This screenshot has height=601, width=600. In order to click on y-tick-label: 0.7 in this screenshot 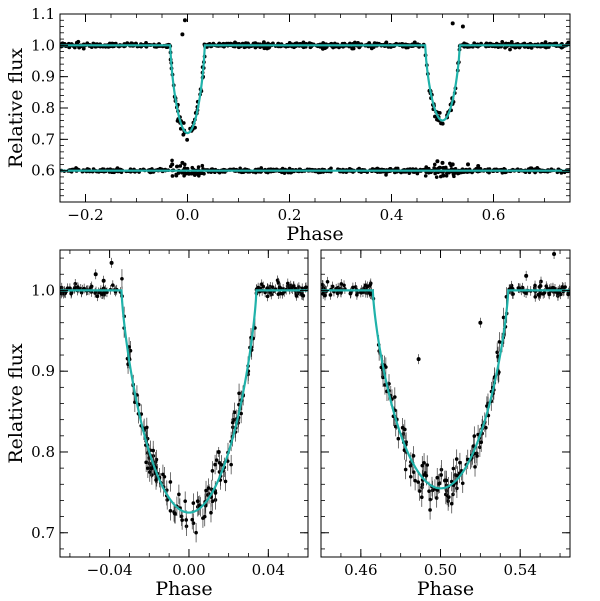, I will do `click(43, 139)`.